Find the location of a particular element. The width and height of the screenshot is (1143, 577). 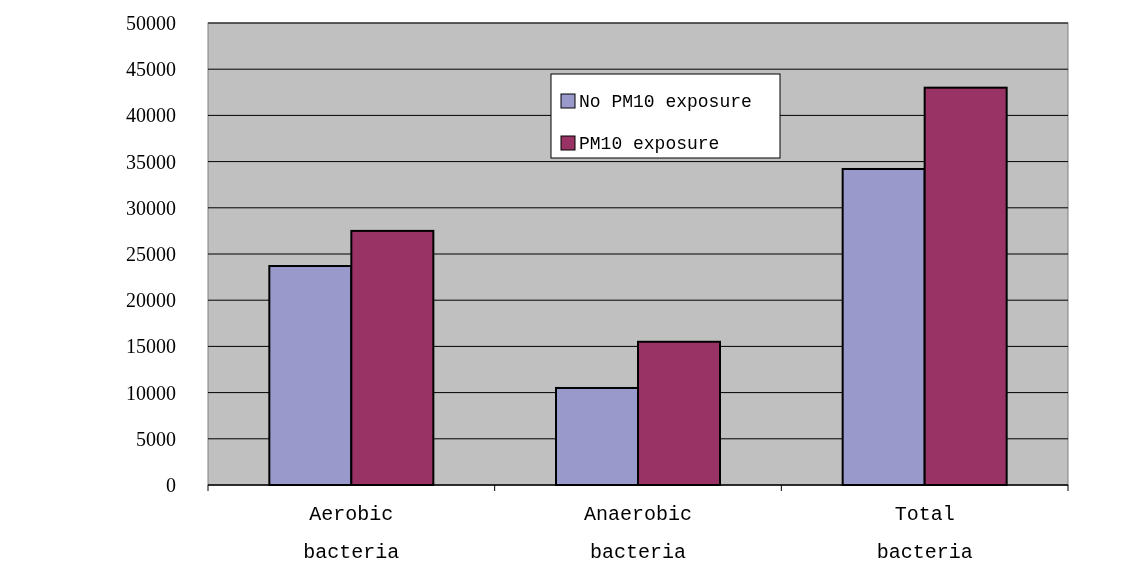

y-tick-label: 50000 is located at coordinates (151, 23).